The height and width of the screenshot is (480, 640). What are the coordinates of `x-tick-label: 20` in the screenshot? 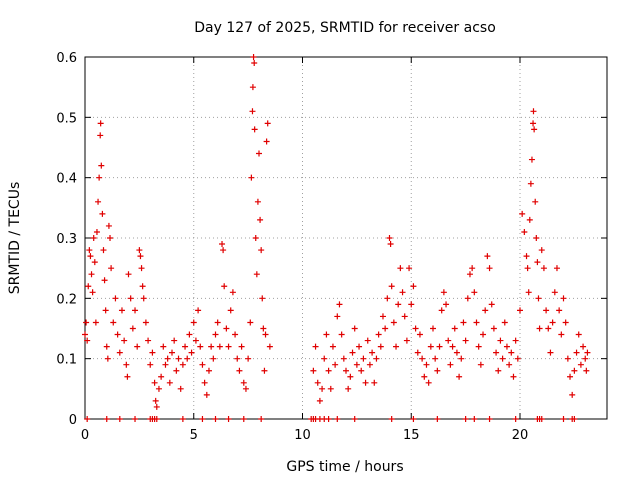 It's located at (520, 435).